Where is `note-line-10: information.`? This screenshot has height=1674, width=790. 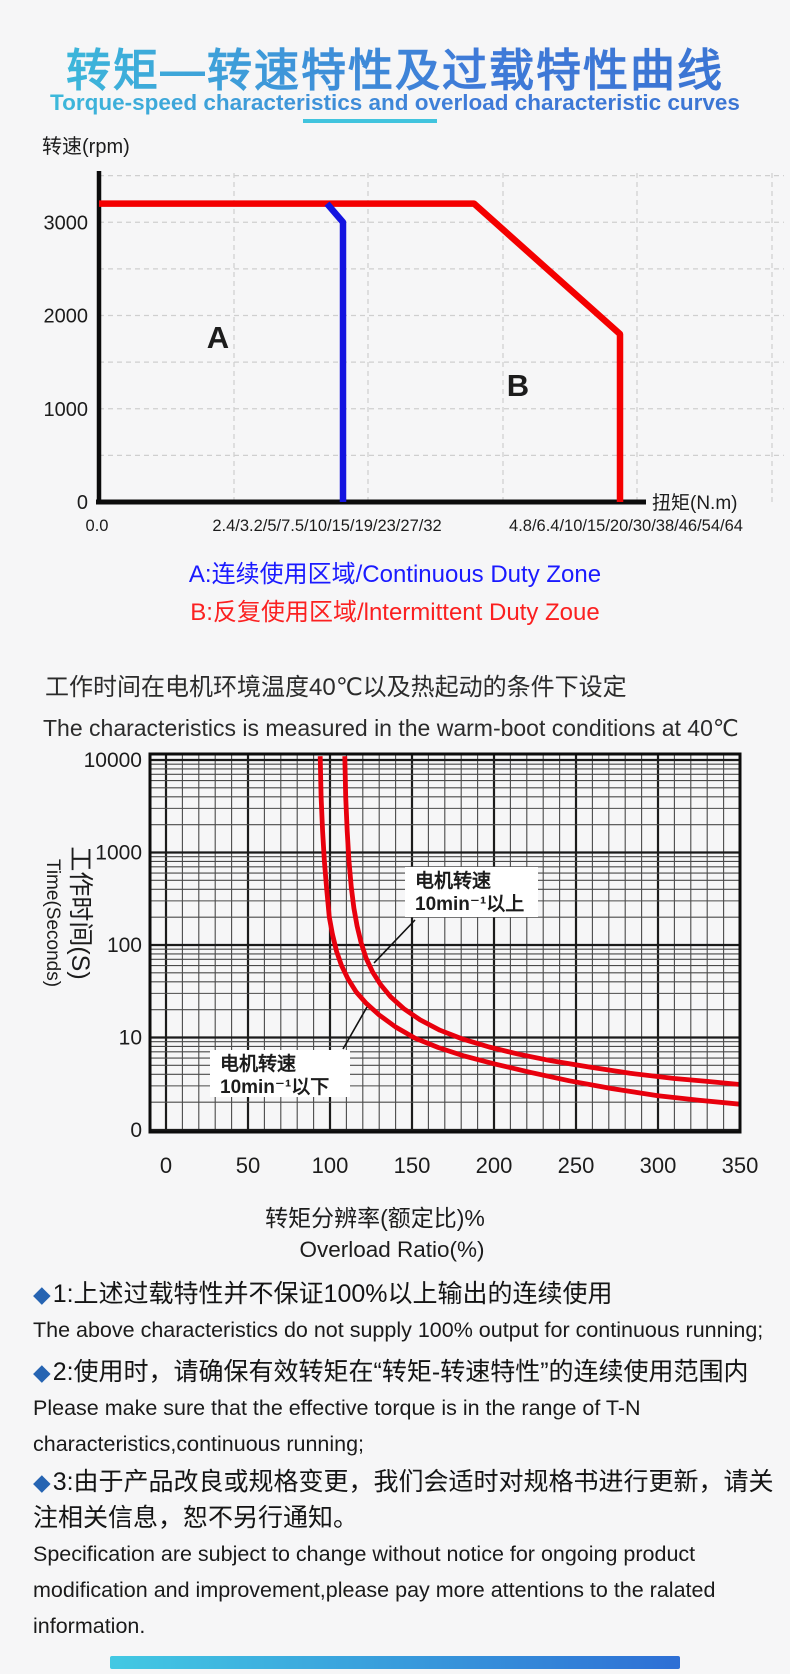
note-line-10: information. is located at coordinates (403, 1626).